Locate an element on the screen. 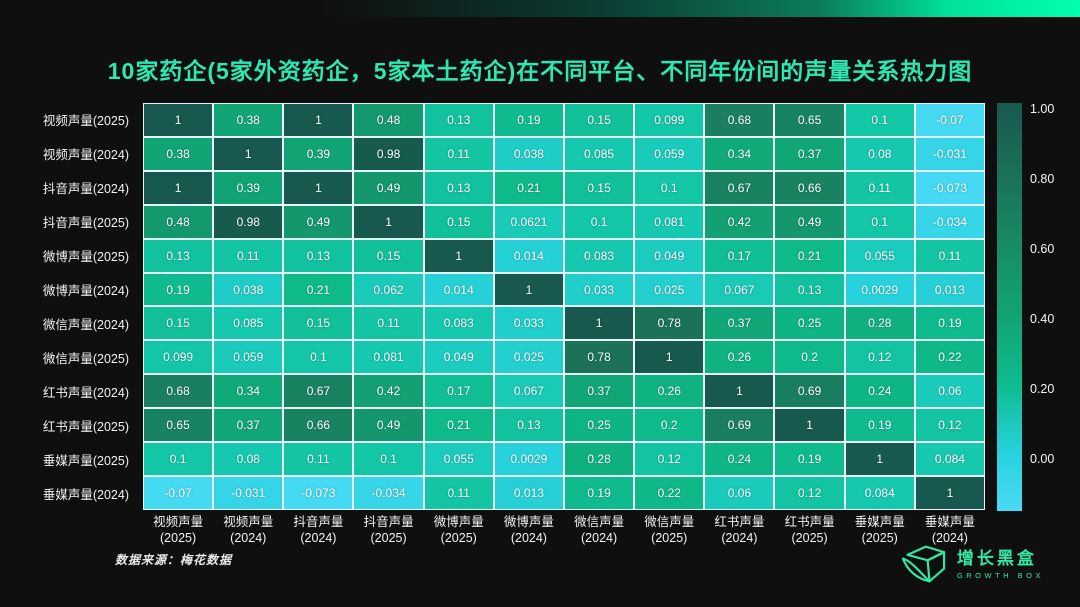 The width and height of the screenshot is (1080, 607). row-label: 抖音声量(2024) is located at coordinates (85, 189).